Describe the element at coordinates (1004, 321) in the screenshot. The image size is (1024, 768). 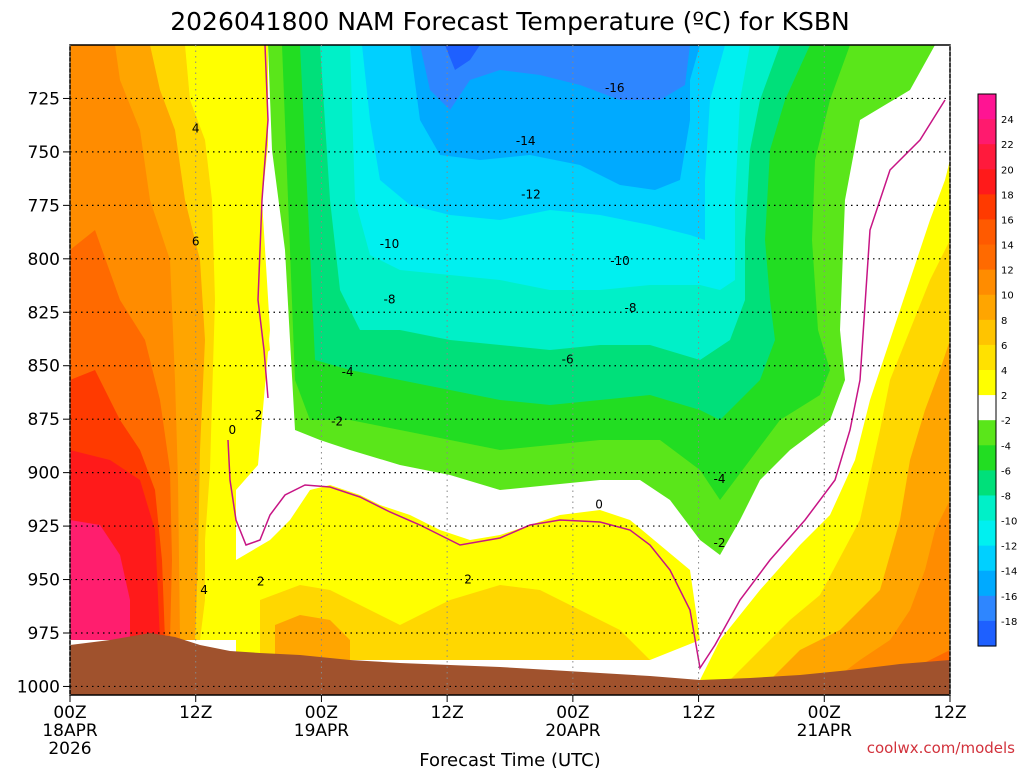
I see `colorbar-label: 8` at that location.